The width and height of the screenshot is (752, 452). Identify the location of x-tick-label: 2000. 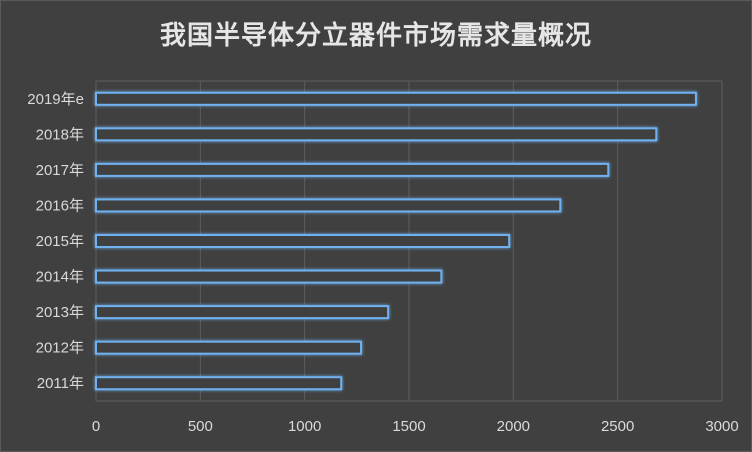
(513, 426).